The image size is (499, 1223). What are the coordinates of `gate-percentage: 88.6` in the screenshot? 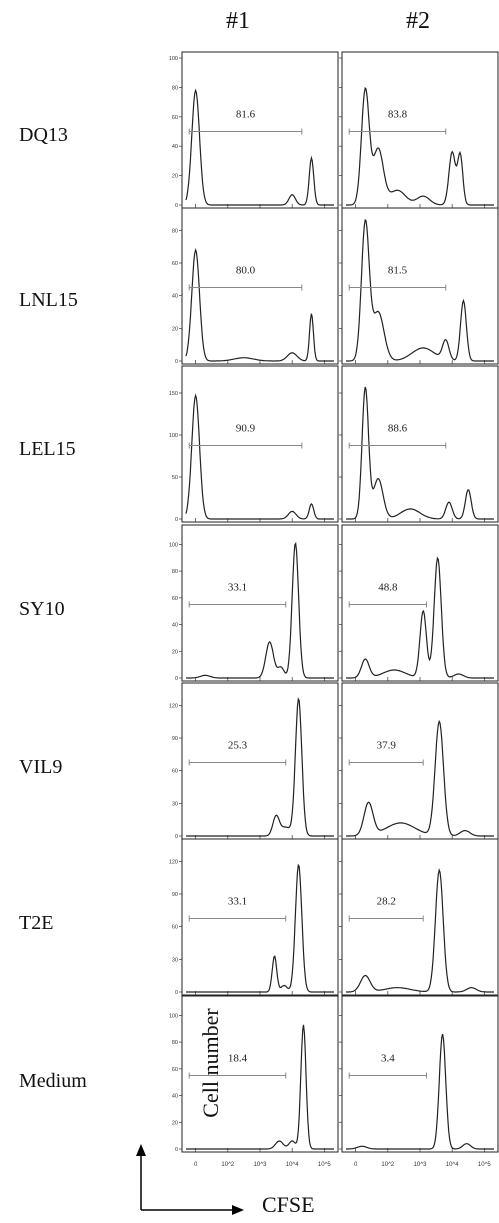 It's located at (398, 429).